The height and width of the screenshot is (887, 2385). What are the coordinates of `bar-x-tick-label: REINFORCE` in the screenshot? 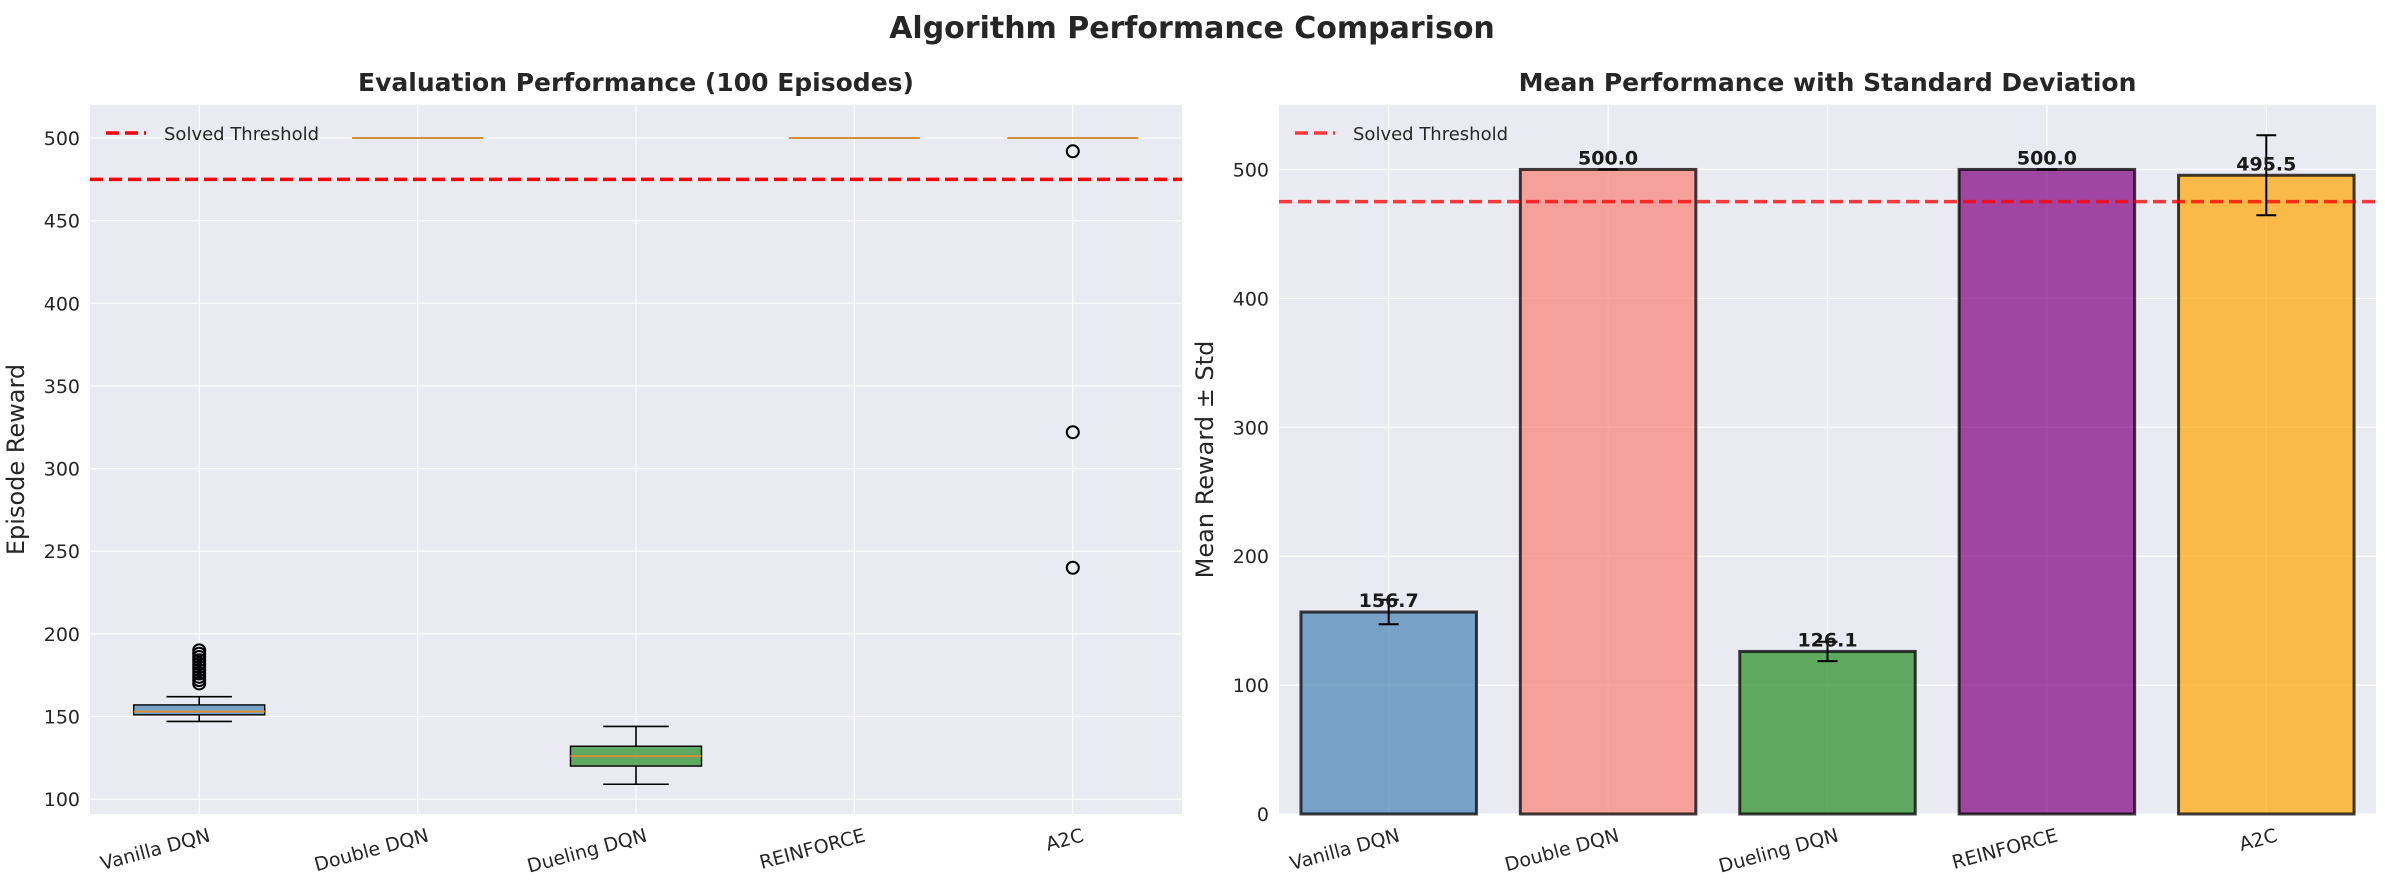 It's located at (2005, 849).